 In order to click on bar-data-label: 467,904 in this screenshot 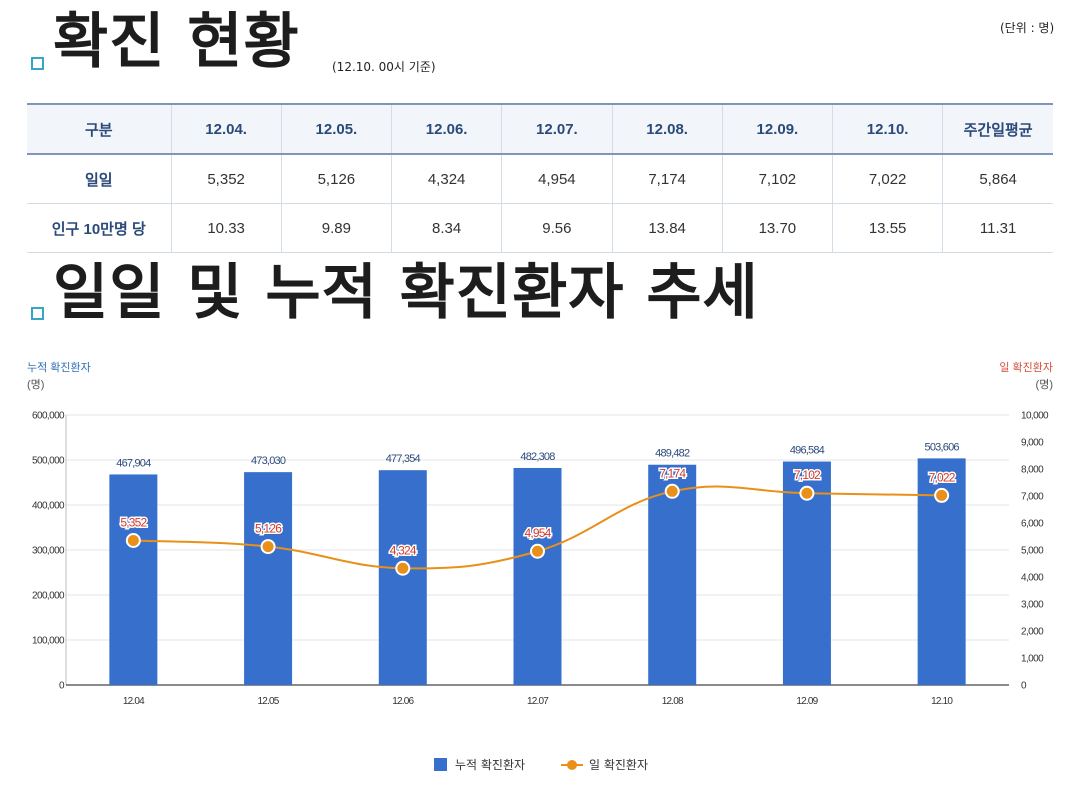, I will do `click(133, 463)`.